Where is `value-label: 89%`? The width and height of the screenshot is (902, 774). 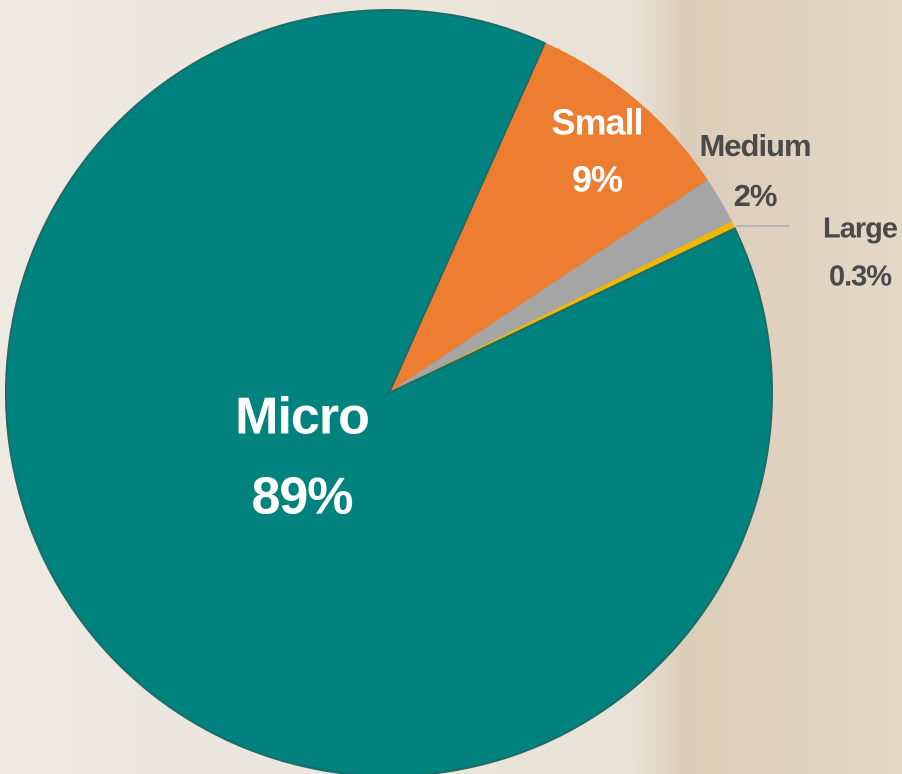
value-label: 89% is located at coordinates (301, 497).